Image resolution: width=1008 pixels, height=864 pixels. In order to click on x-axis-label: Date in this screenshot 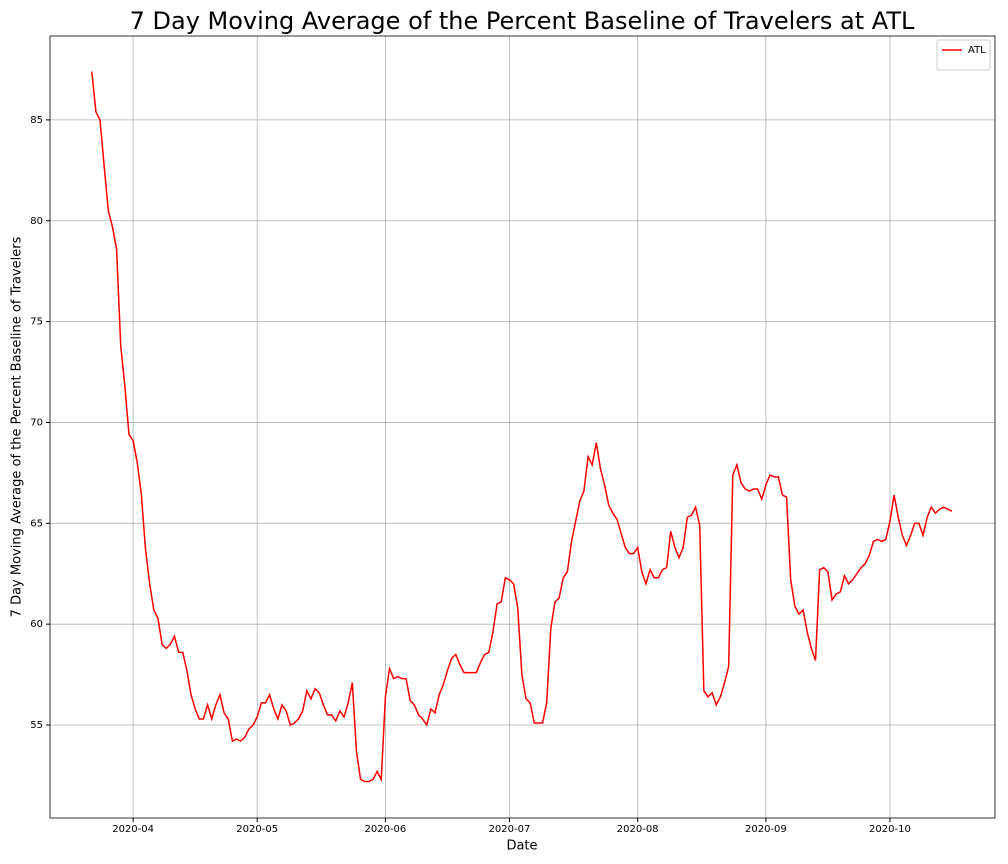, I will do `click(521, 846)`.